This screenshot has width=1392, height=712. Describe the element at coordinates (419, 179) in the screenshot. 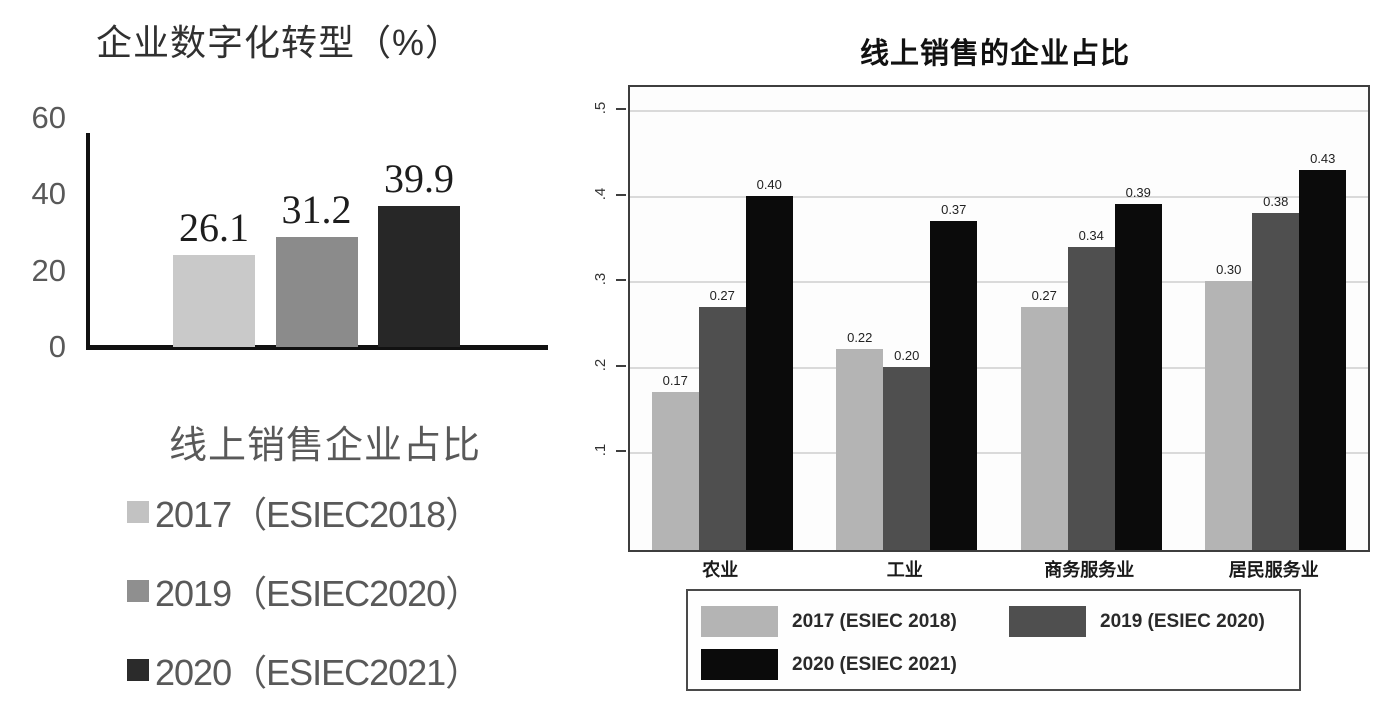

I see `left-bar-value-label: 39.9` at that location.